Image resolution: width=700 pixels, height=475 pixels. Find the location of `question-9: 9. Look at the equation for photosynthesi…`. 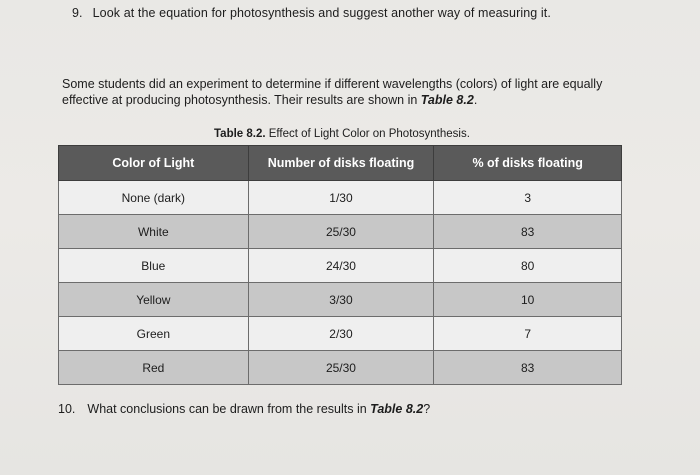

question-9: 9. Look at the equation for photosynthesi… is located at coordinates (311, 13).